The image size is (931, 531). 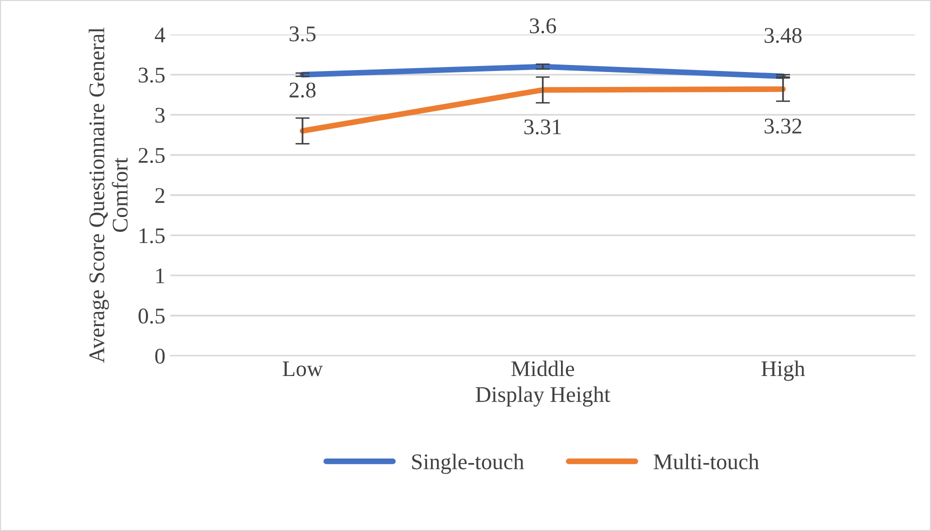 I want to click on data-label: 3.32, so click(x=783, y=126).